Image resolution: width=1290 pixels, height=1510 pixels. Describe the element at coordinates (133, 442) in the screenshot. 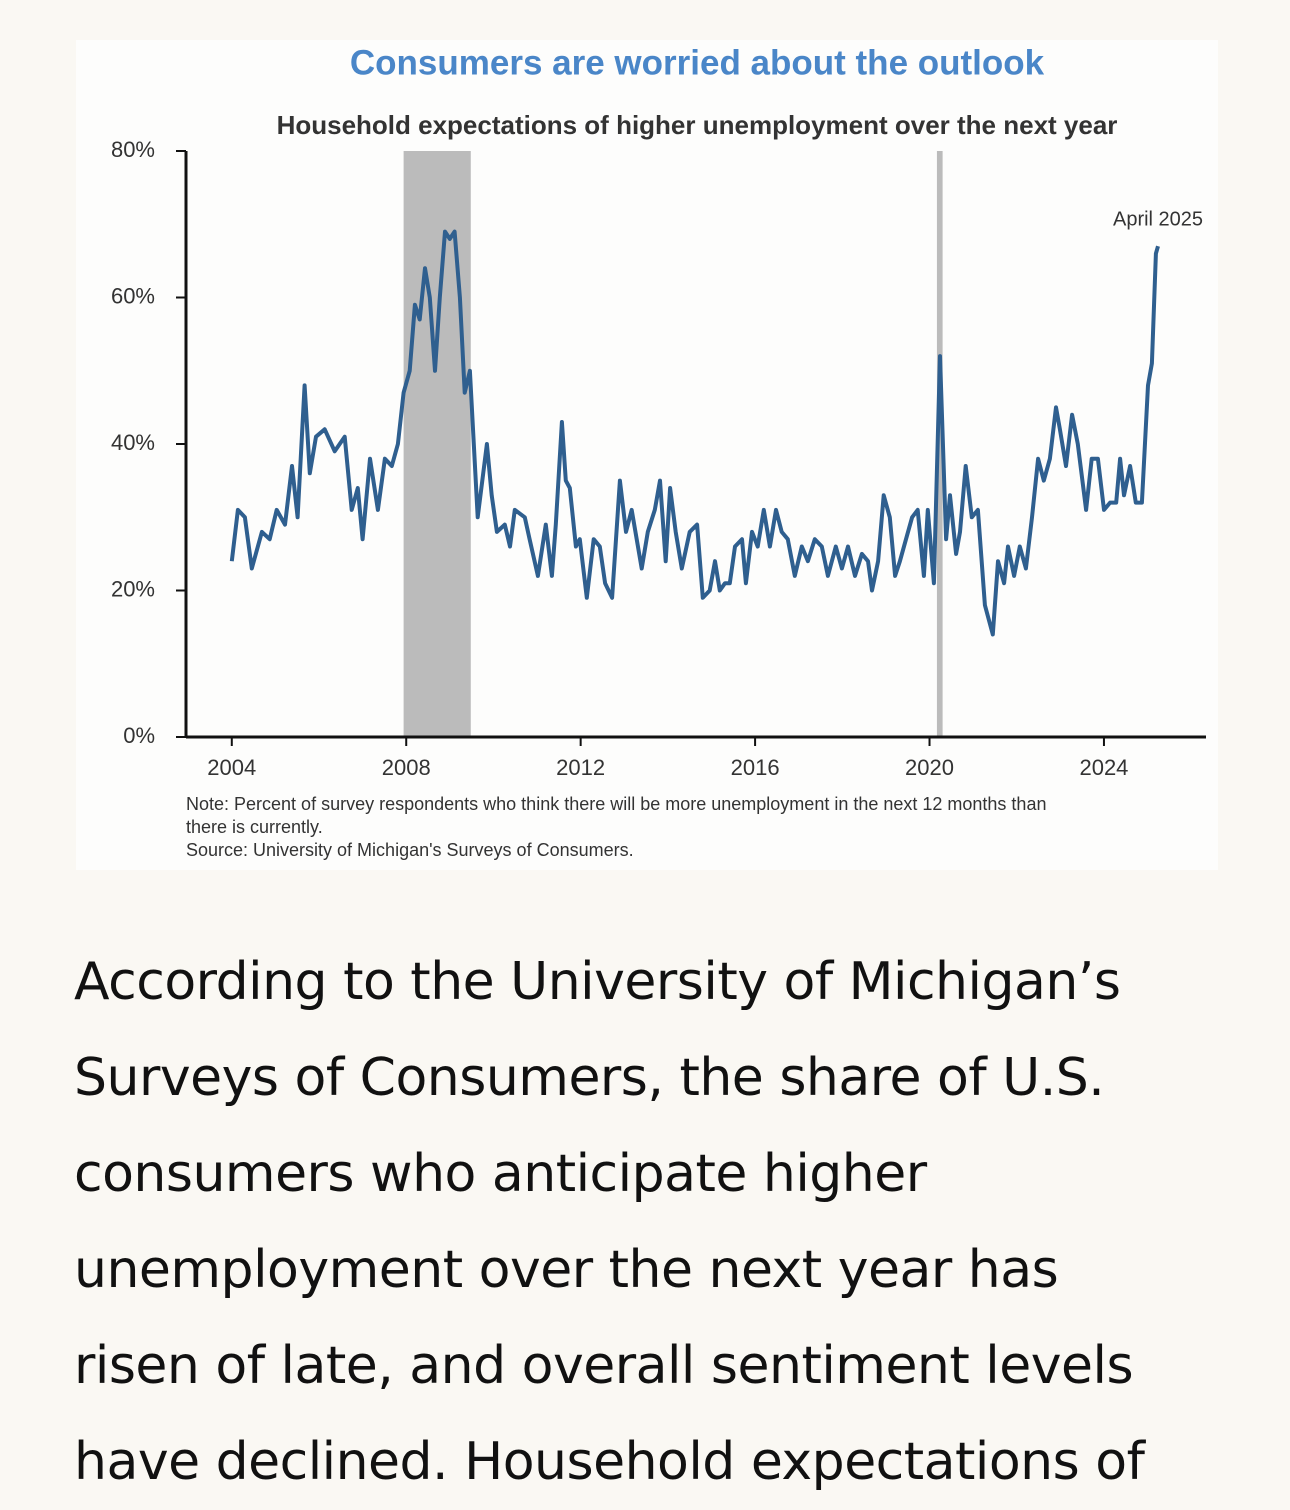

I see `y-tick-label: 40%` at that location.